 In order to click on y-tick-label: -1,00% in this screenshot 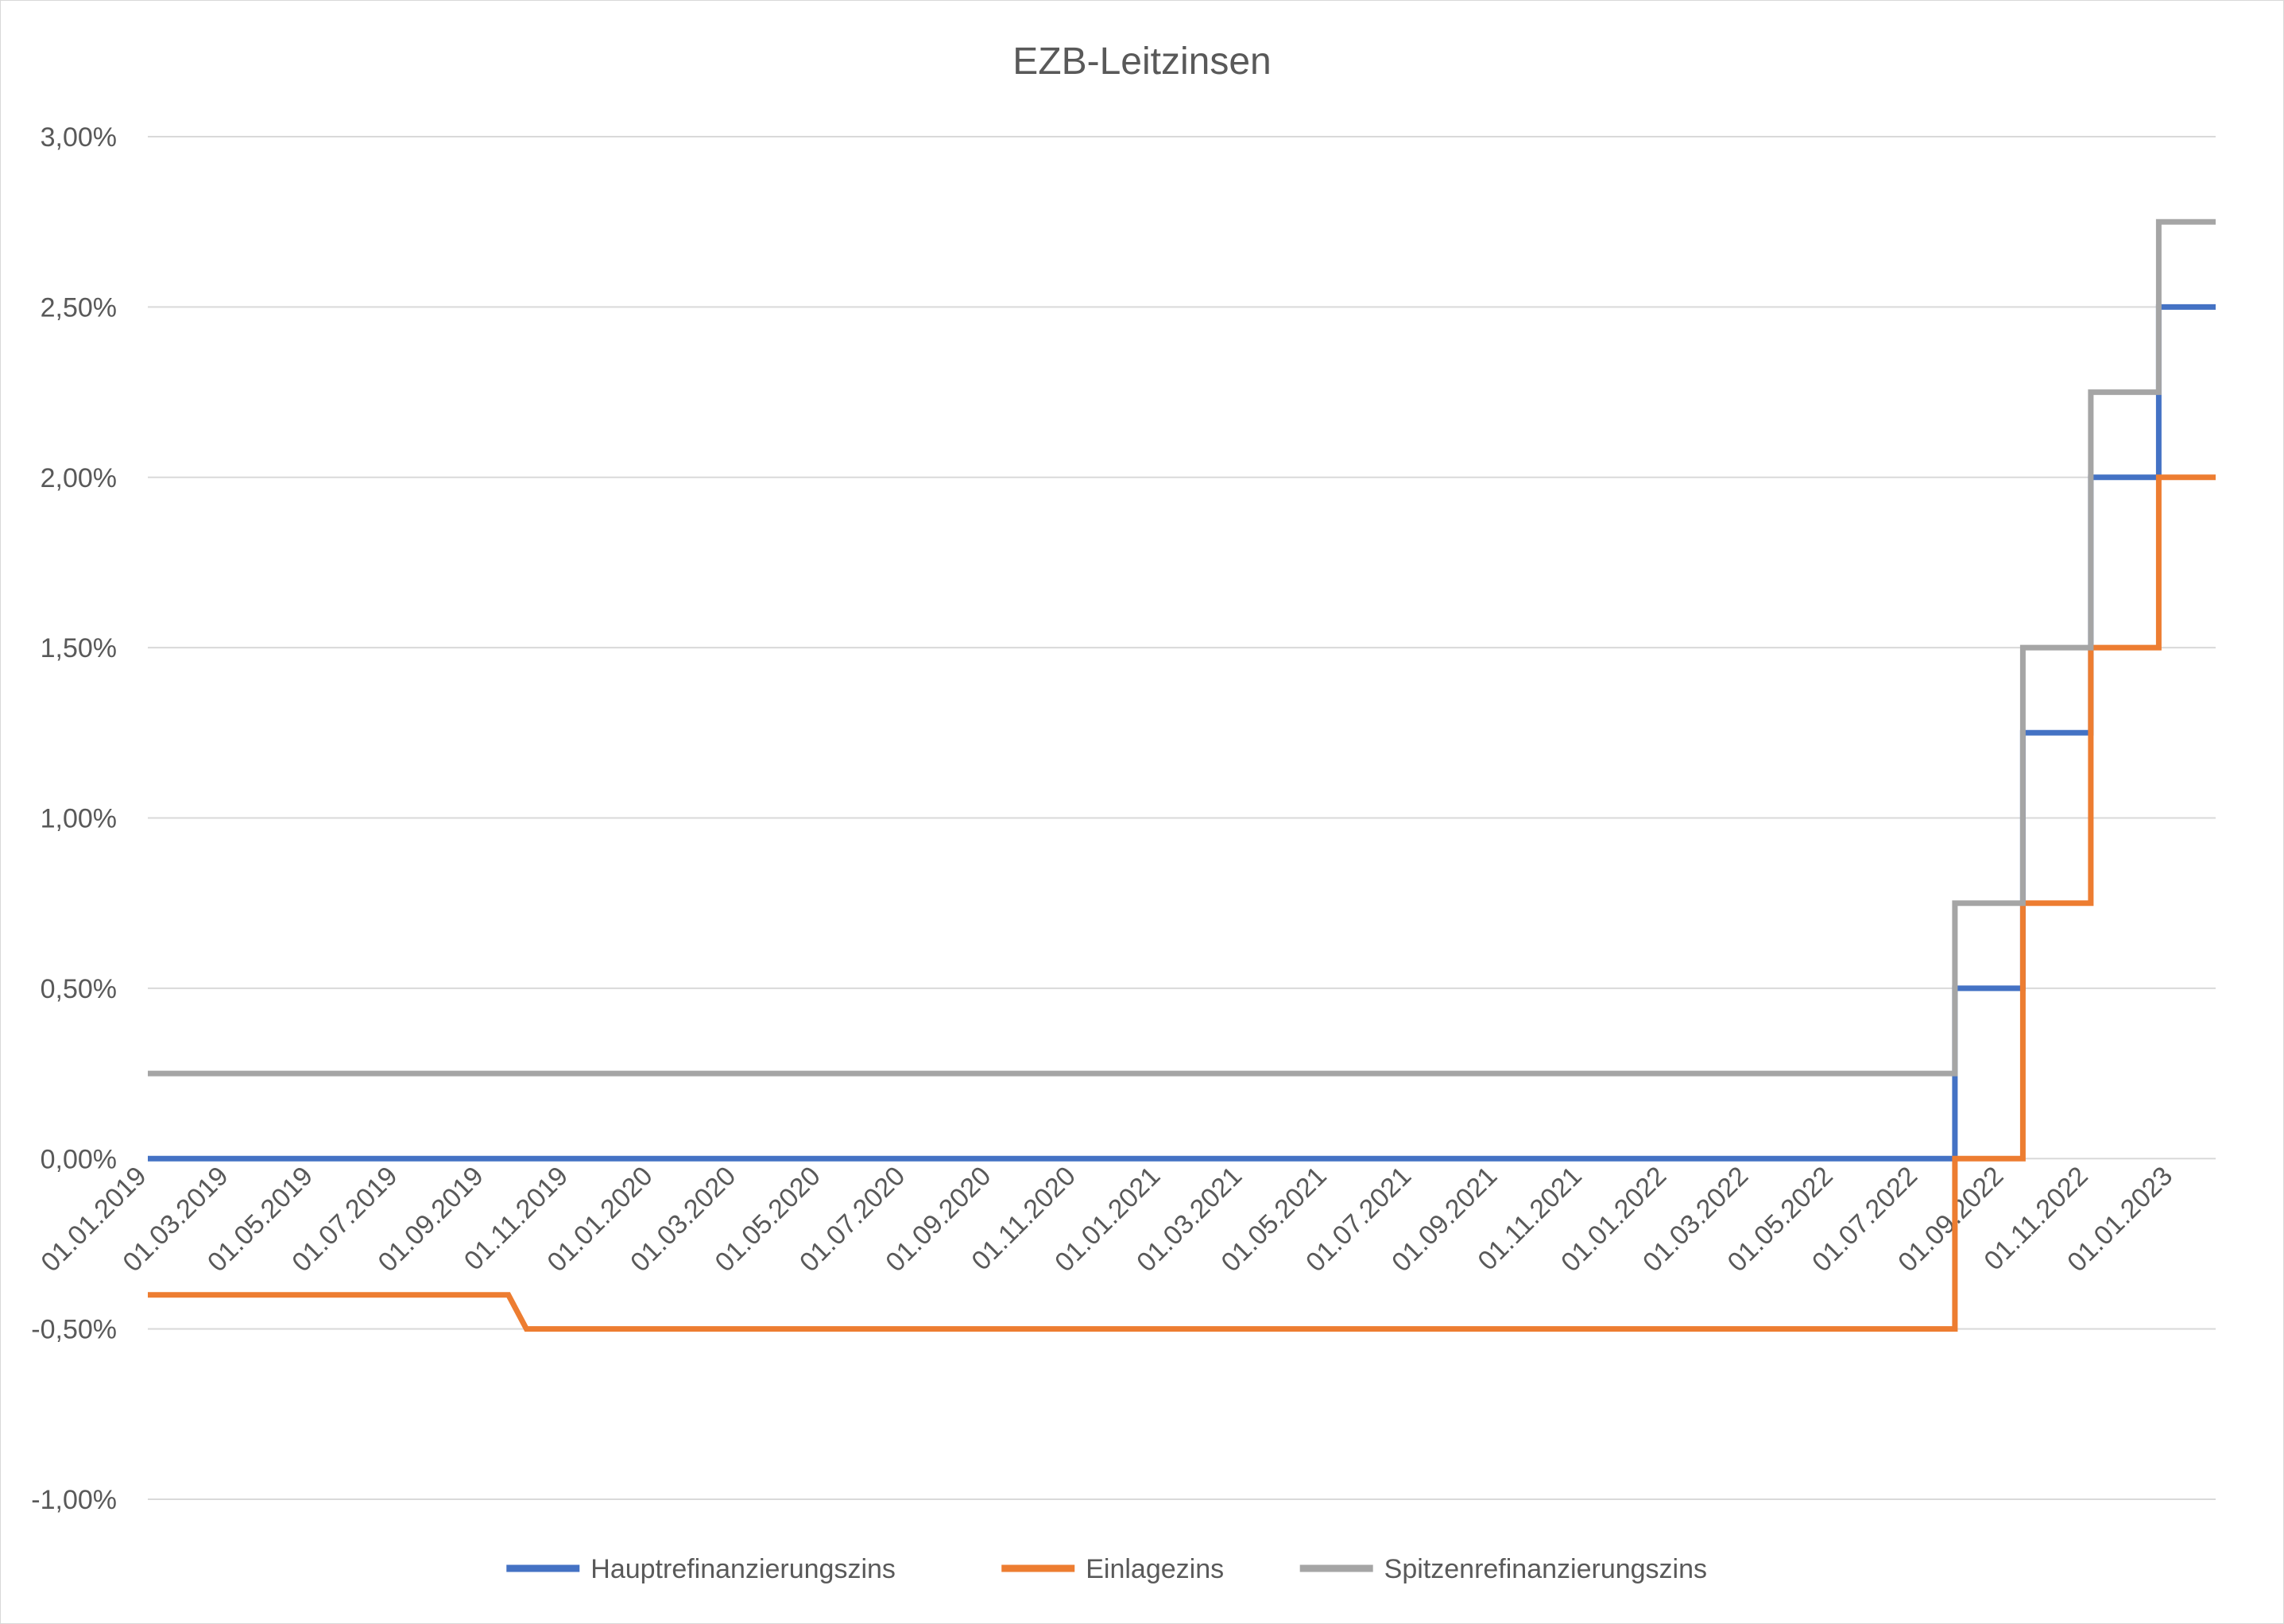, I will do `click(74, 1500)`.